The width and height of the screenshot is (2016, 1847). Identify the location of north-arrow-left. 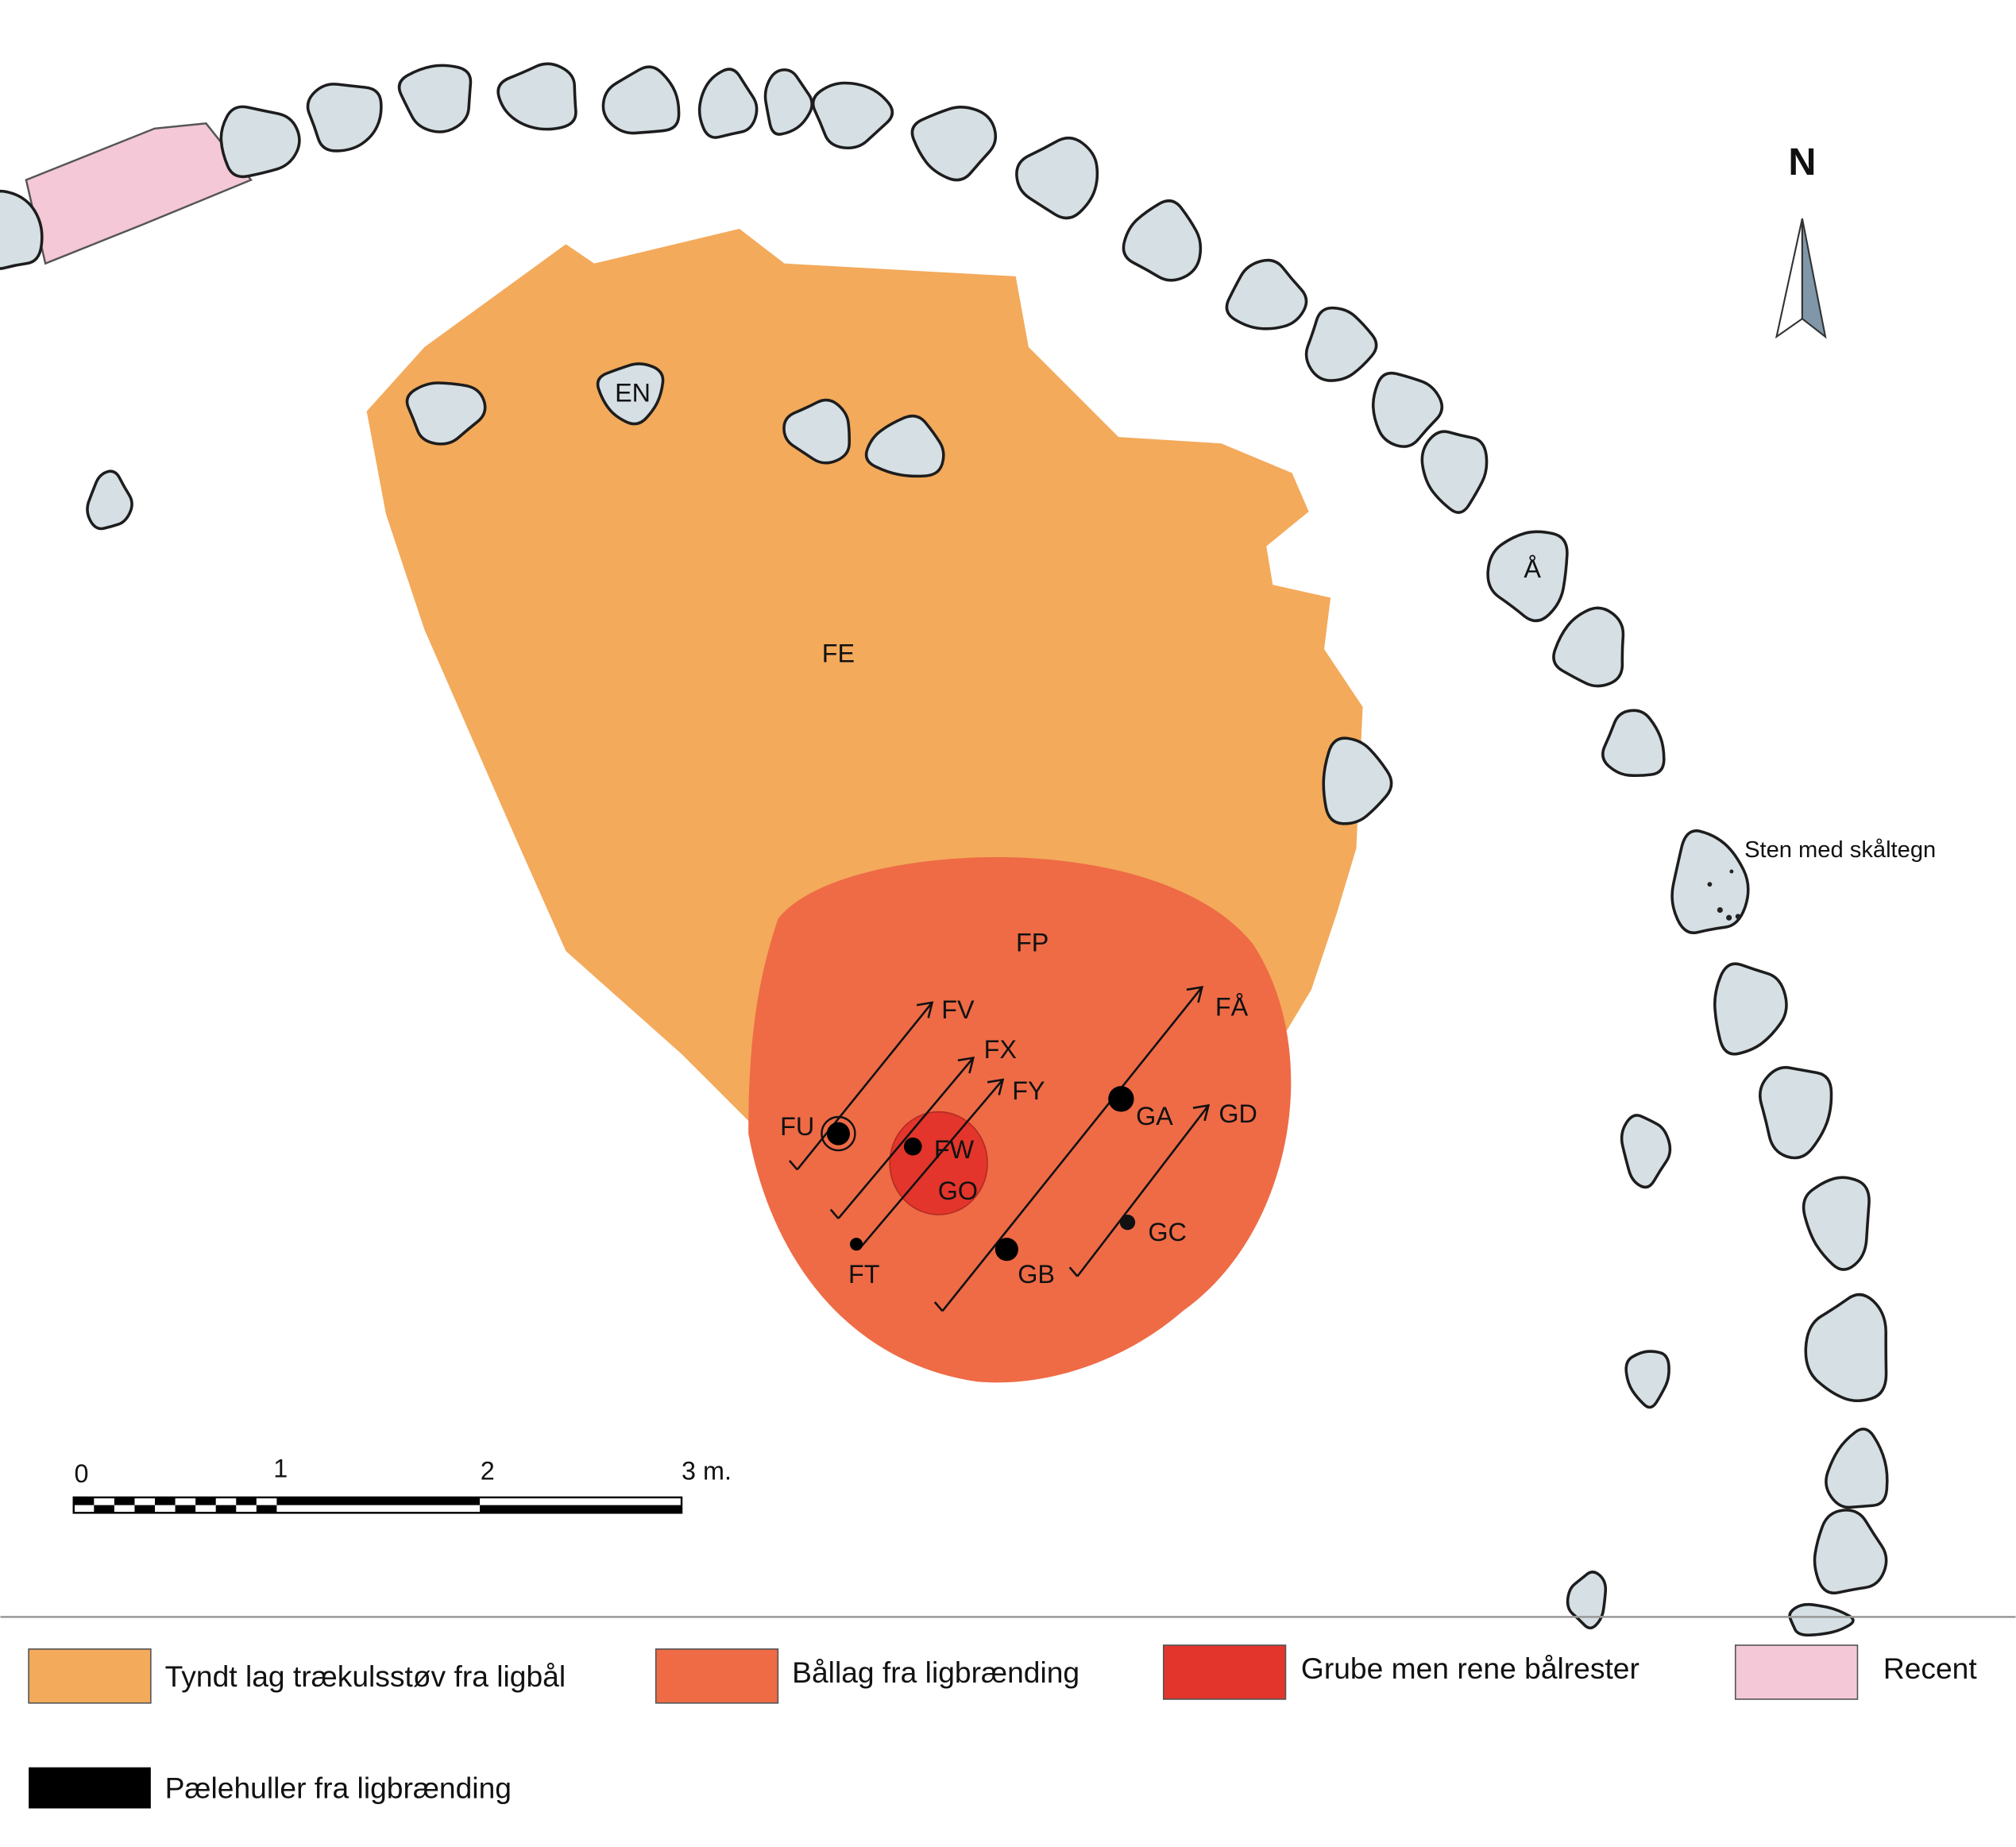
(1789, 278).